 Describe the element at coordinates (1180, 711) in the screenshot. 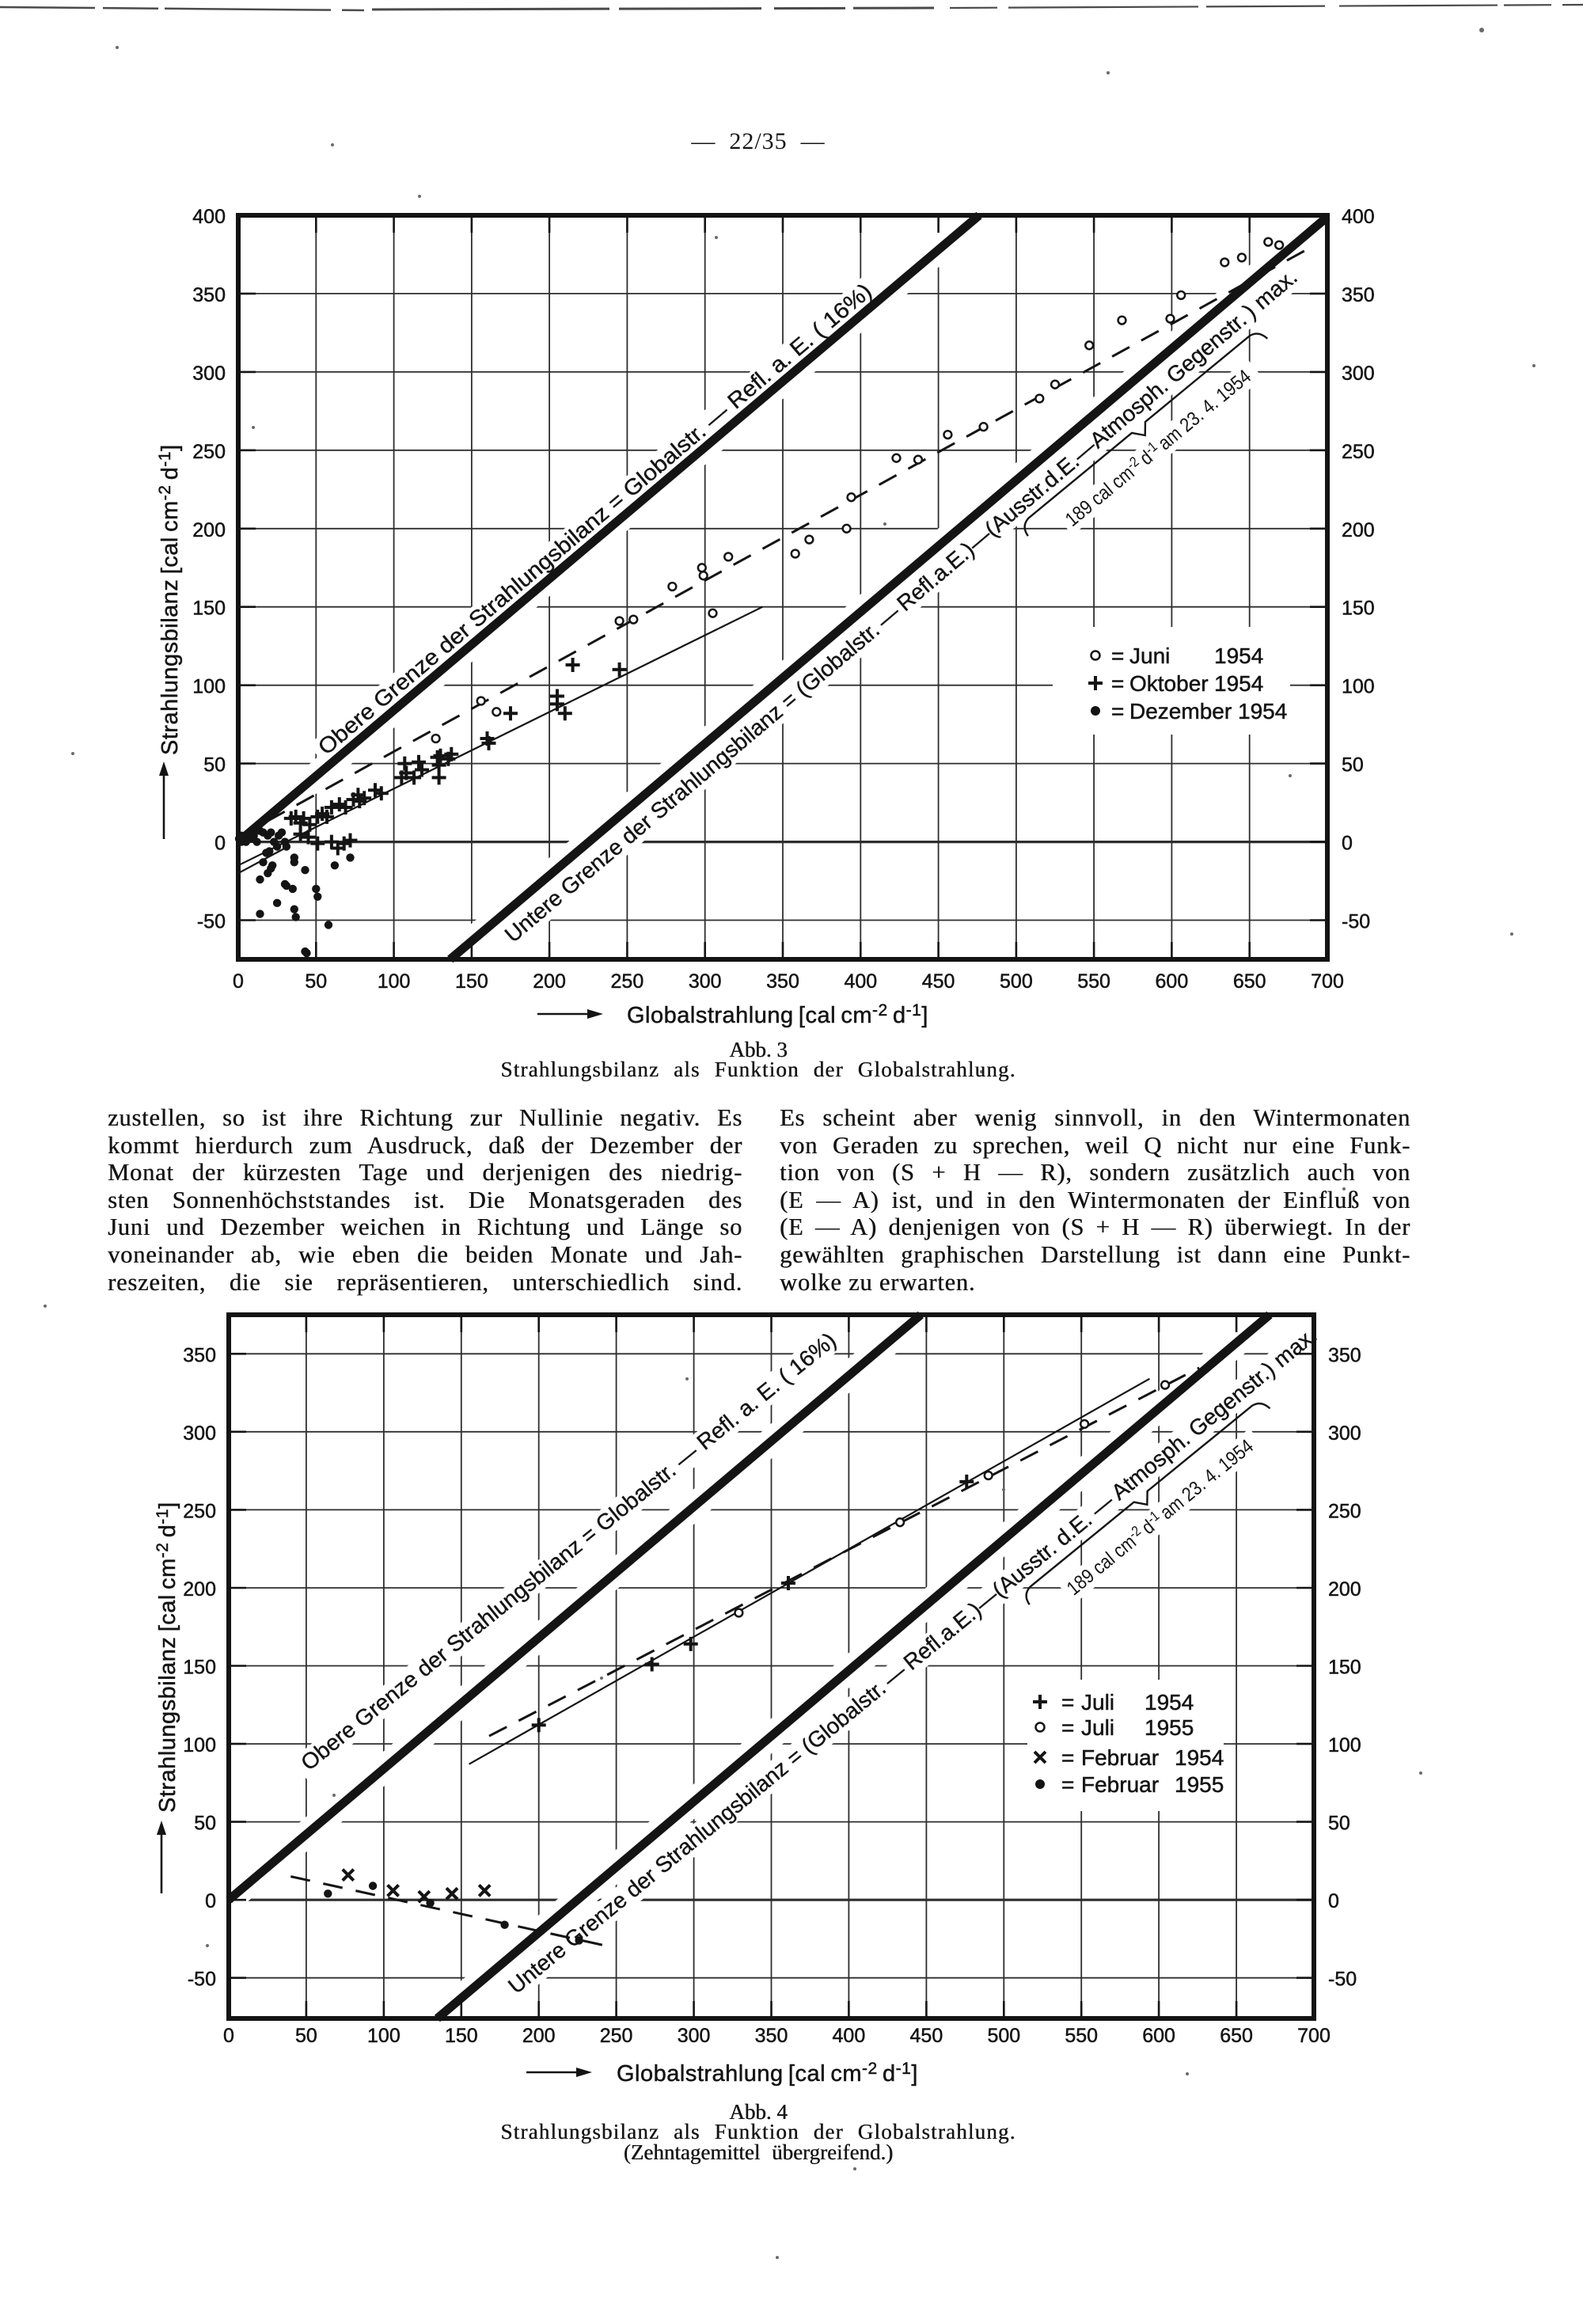

I see `svg-text: Dezember` at that location.